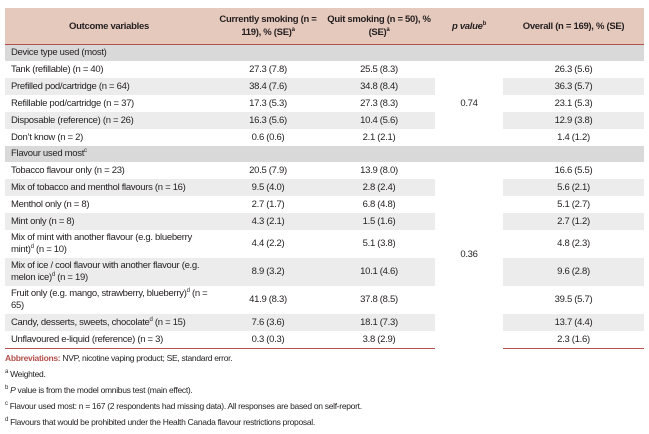  What do you see at coordinates (379, 103) in the screenshot?
I see `quit-smoking-value: 27.3 (8.3)` at bounding box center [379, 103].